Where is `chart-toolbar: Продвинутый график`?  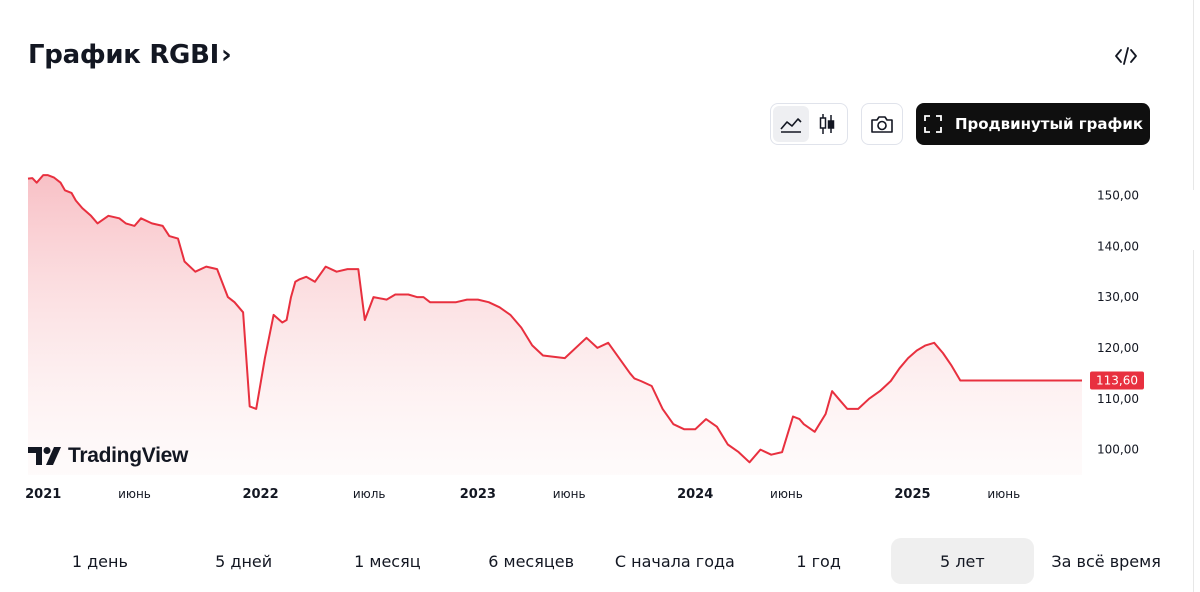 chart-toolbar: Продвинутый график is located at coordinates (960, 124).